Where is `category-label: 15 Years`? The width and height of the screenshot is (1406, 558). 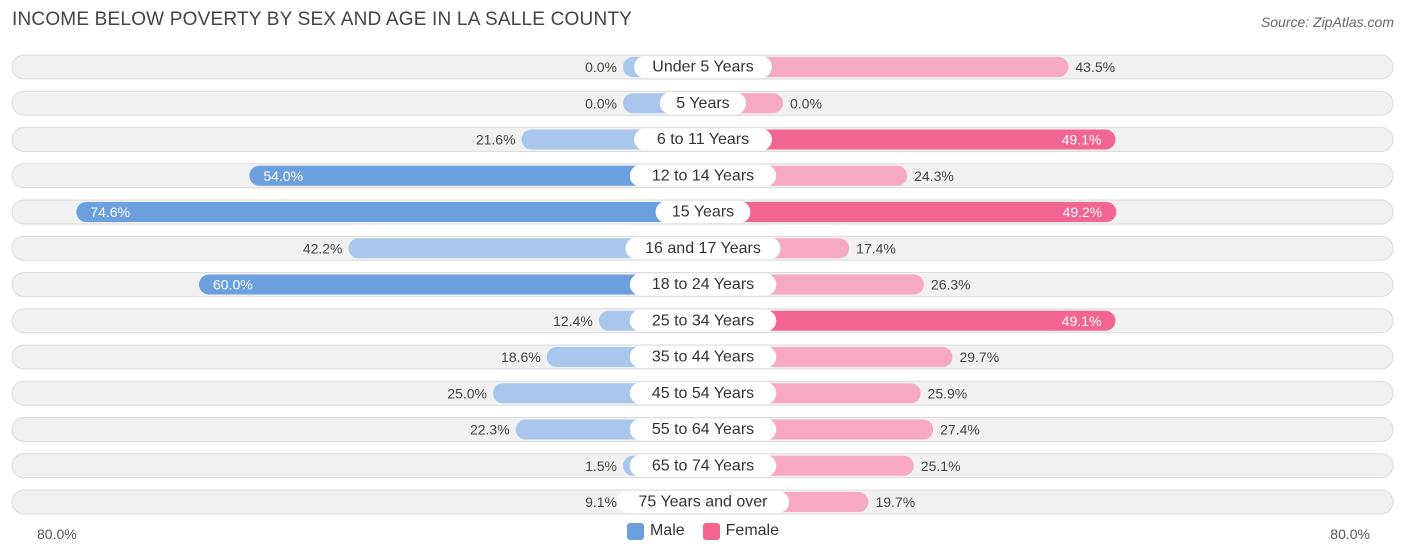
category-label: 15 Years is located at coordinates (703, 212).